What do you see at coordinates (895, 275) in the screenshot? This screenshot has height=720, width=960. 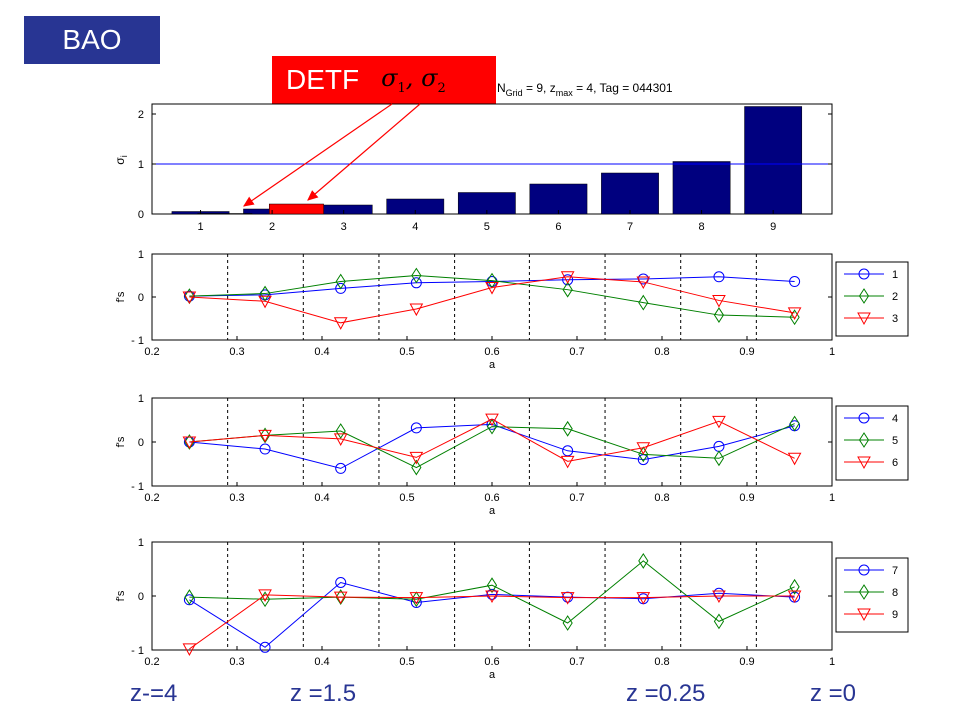 I see `legend-label: 1` at bounding box center [895, 275].